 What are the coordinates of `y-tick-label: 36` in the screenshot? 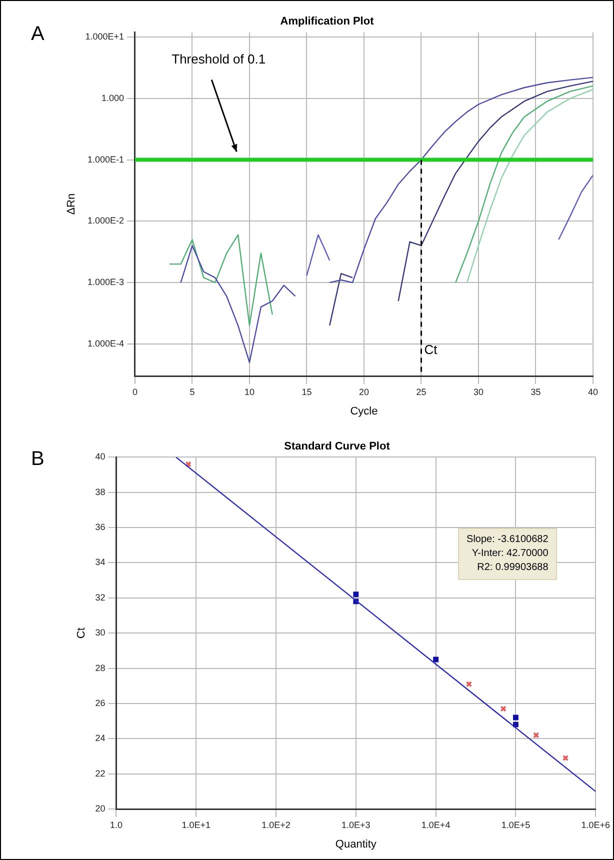 It's located at (100, 527).